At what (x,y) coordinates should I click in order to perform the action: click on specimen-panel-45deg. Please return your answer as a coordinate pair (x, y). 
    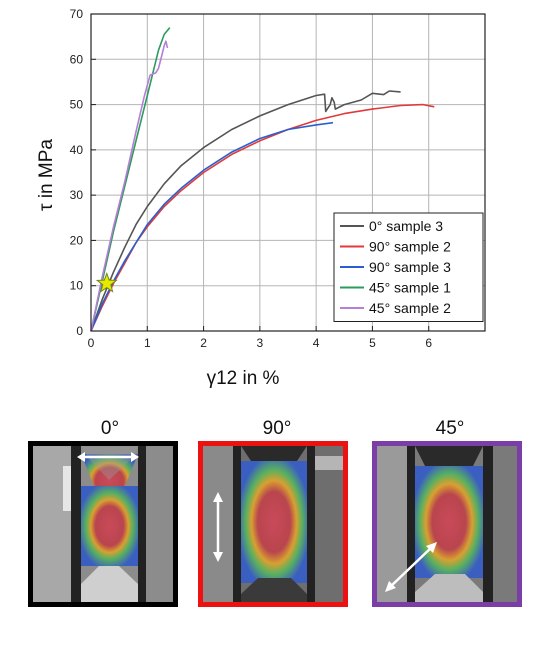
    Looking at the image, I should click on (447, 524).